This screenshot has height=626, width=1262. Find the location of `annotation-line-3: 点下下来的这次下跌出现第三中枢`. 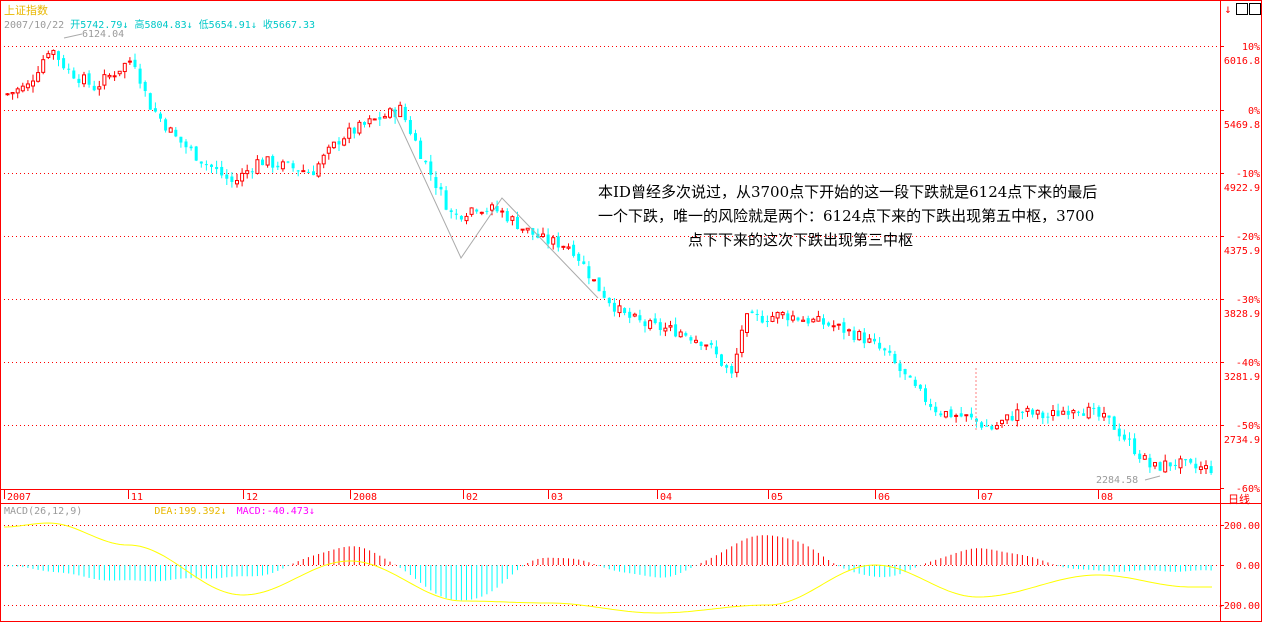

annotation-line-3: 点下下来的这次下跌出现第三中枢 is located at coordinates (801, 240).